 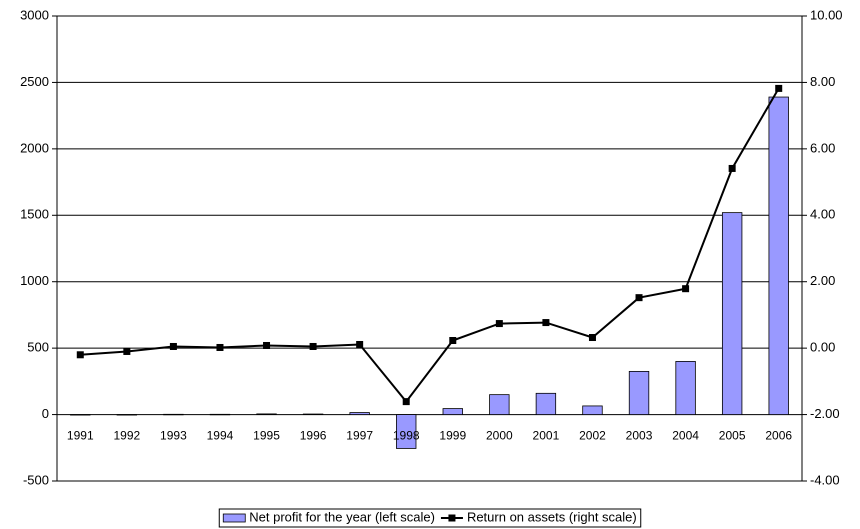 I want to click on legend, so click(x=430, y=518).